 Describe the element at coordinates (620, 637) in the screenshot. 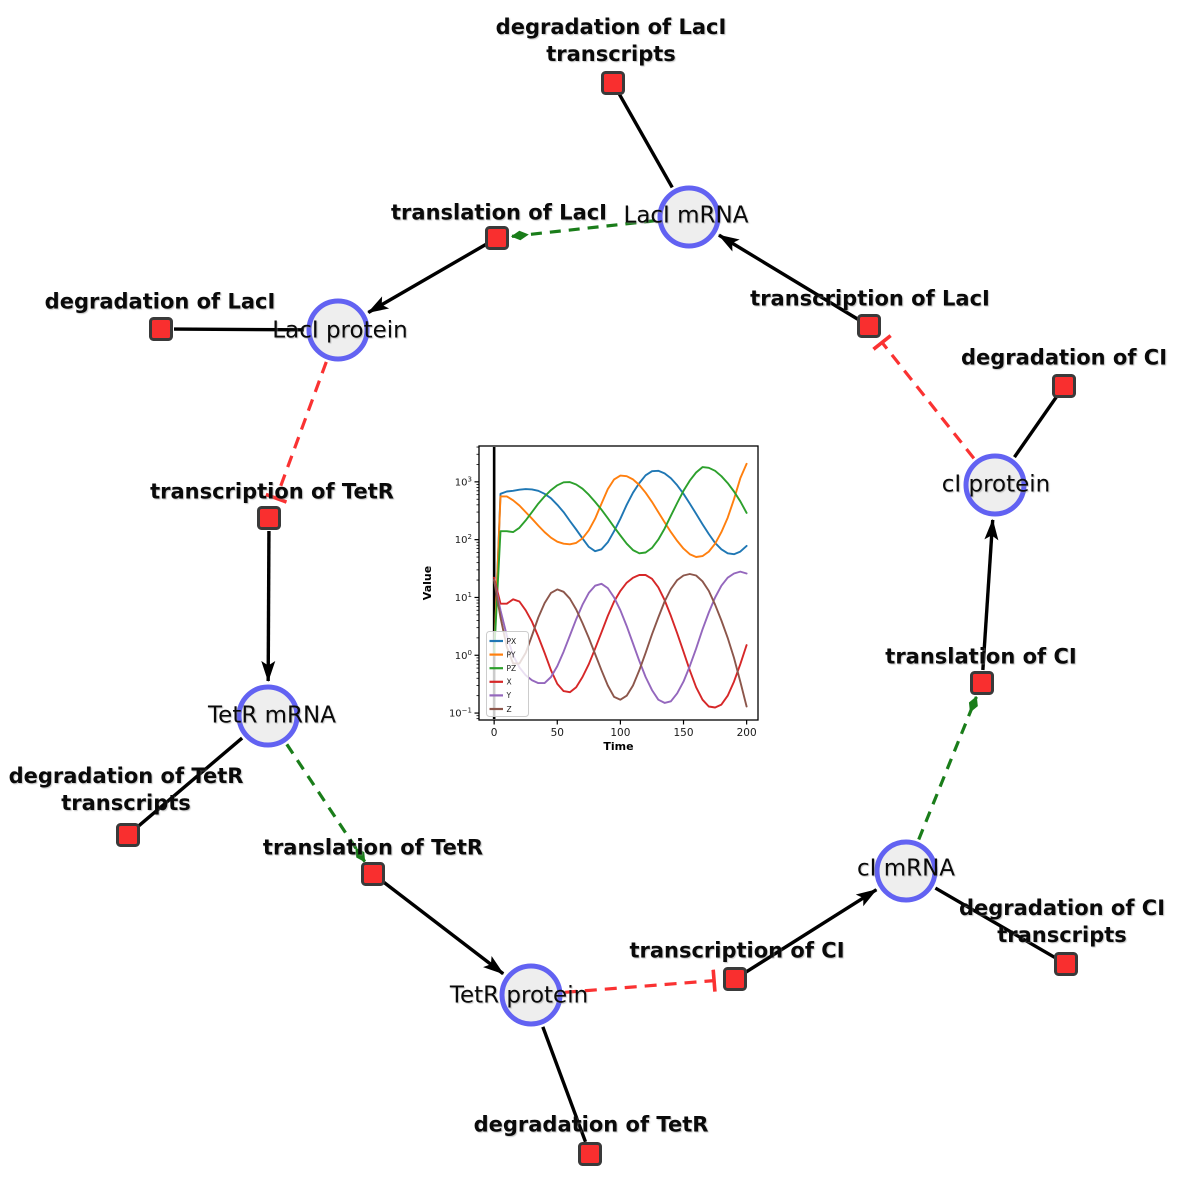

I see `chart-series-Y` at that location.